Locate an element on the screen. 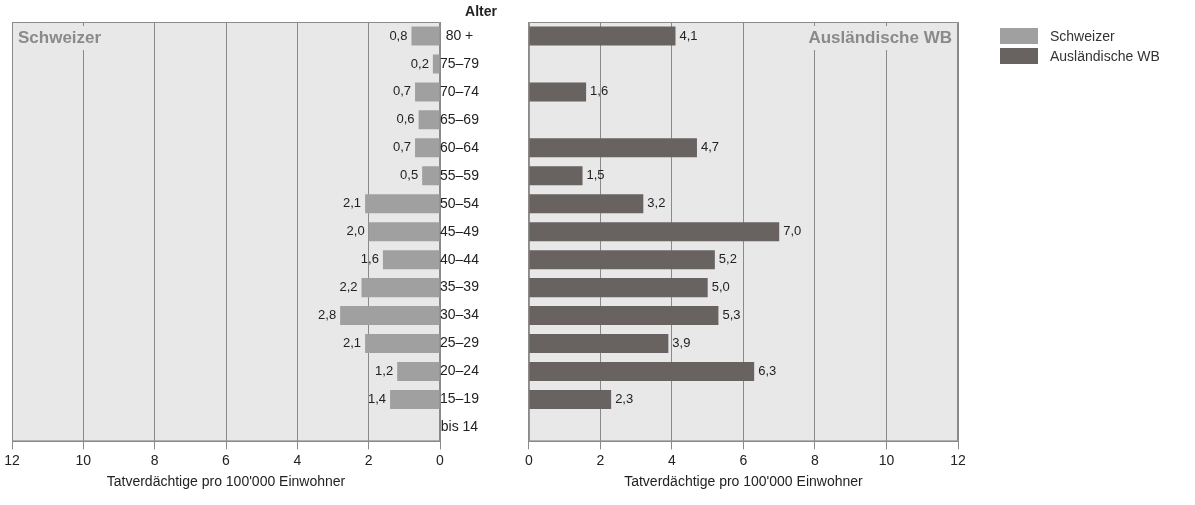  data-label: 4,1 is located at coordinates (688, 35).